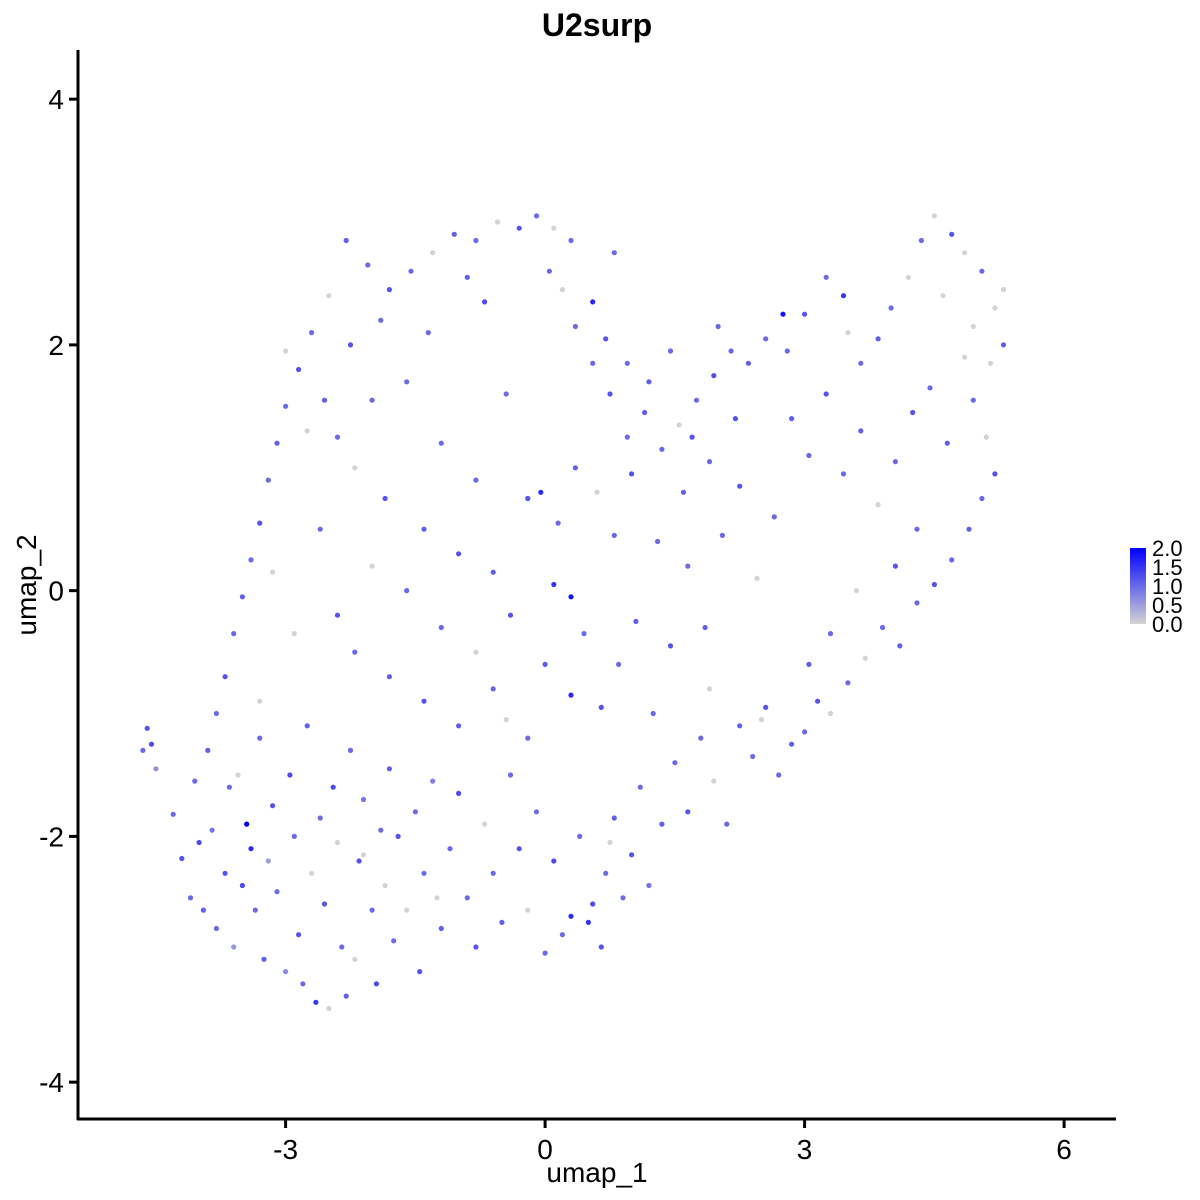 The width and height of the screenshot is (1200, 1200). I want to click on legend-break-label: 0.5, so click(1167, 605).